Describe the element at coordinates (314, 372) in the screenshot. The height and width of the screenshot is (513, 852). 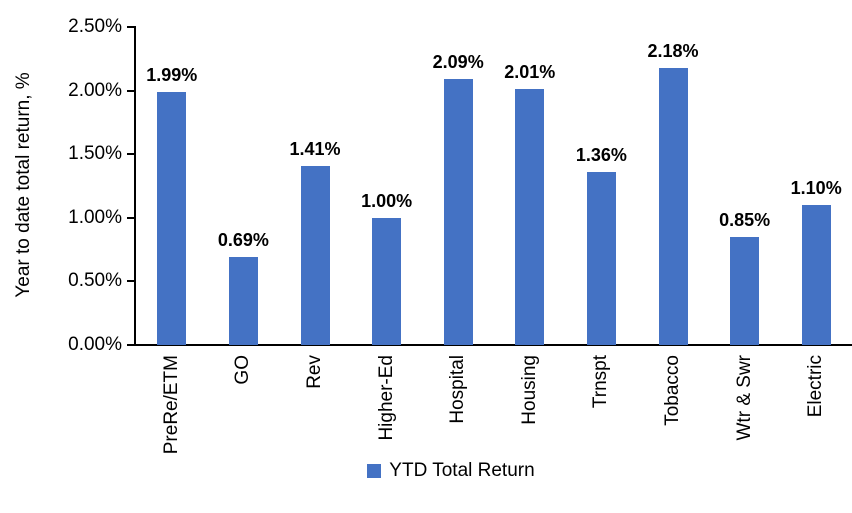
I see `x-axis-label: Rev` at that location.